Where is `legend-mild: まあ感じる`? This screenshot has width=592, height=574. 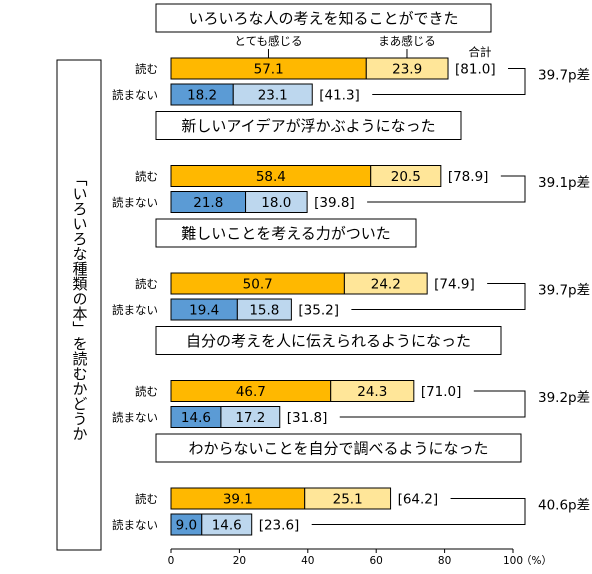 legend-mild: まあ感じる is located at coordinates (407, 41).